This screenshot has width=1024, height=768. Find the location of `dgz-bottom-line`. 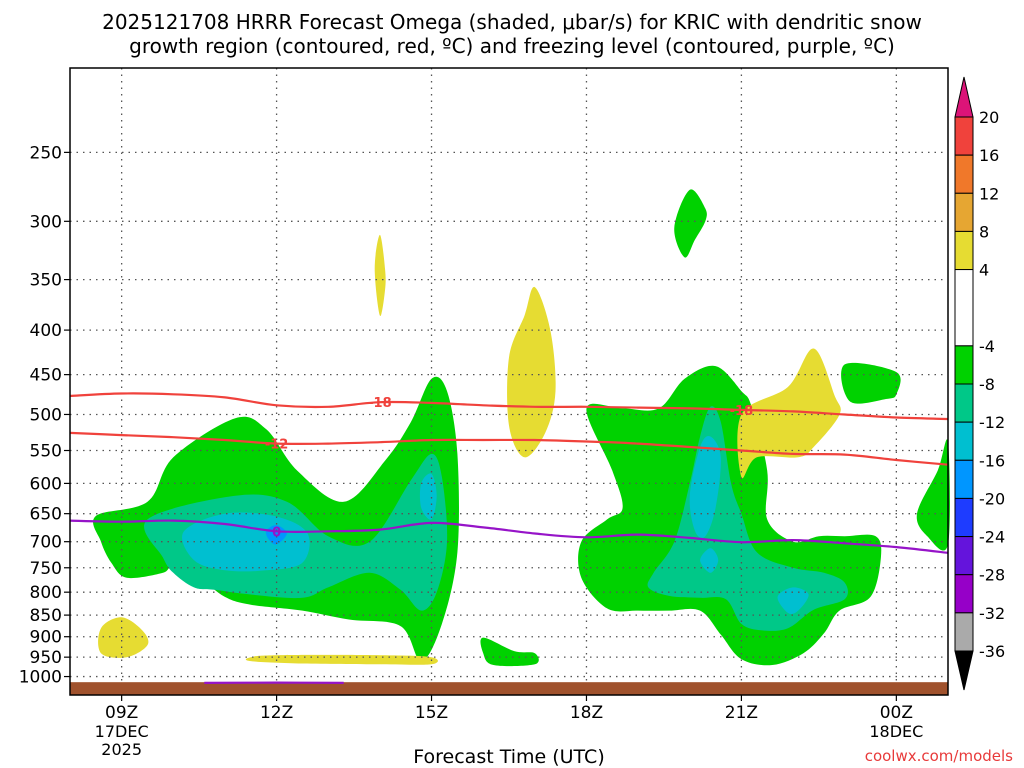

dgz-bottom-line is located at coordinates (509, 448).